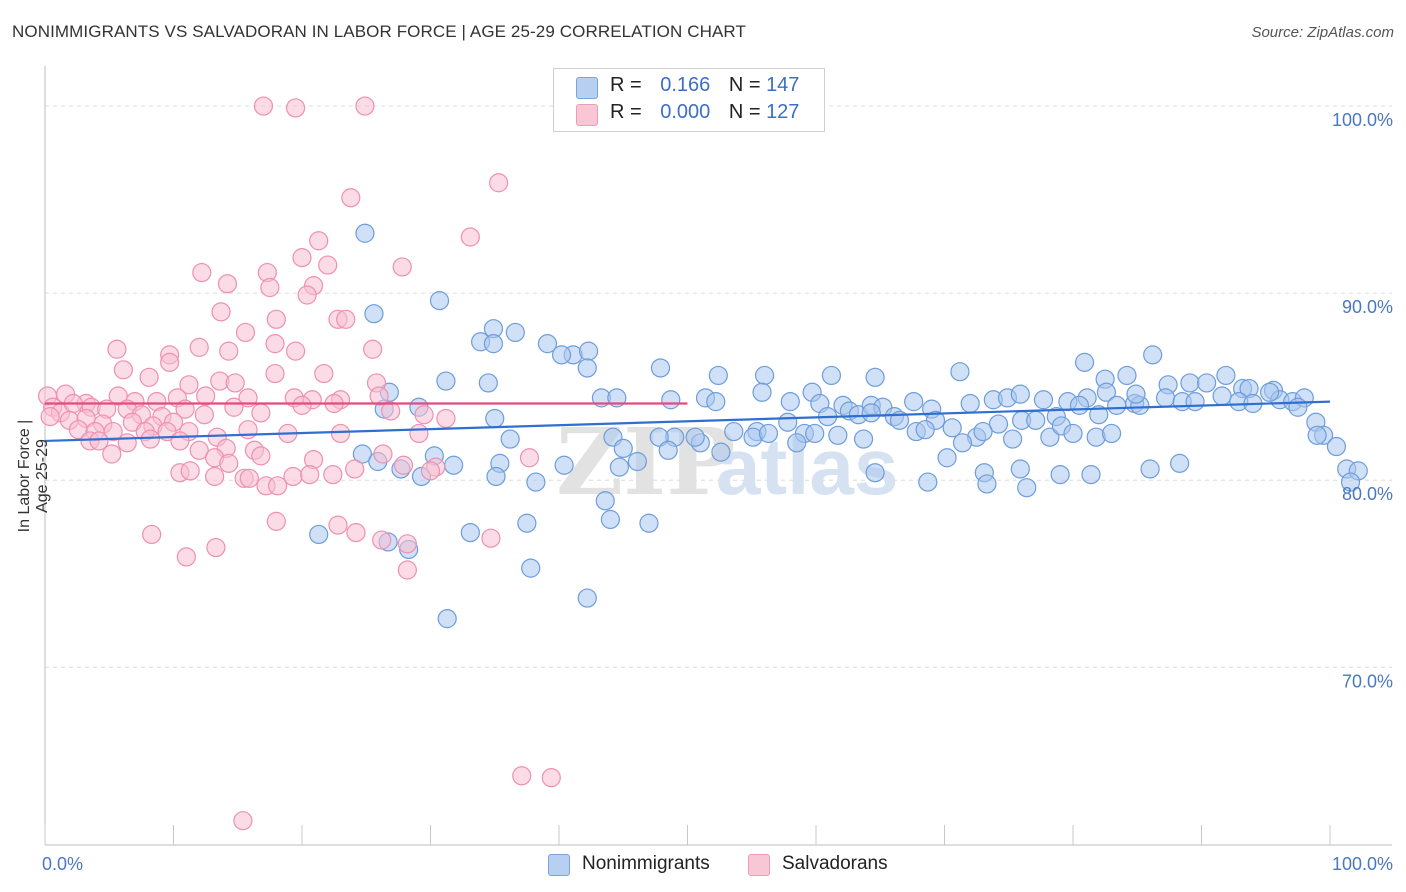 The width and height of the screenshot is (1406, 892). I want to click on legend-label-nonimmigrants: Nonimmigrants, so click(646, 863).